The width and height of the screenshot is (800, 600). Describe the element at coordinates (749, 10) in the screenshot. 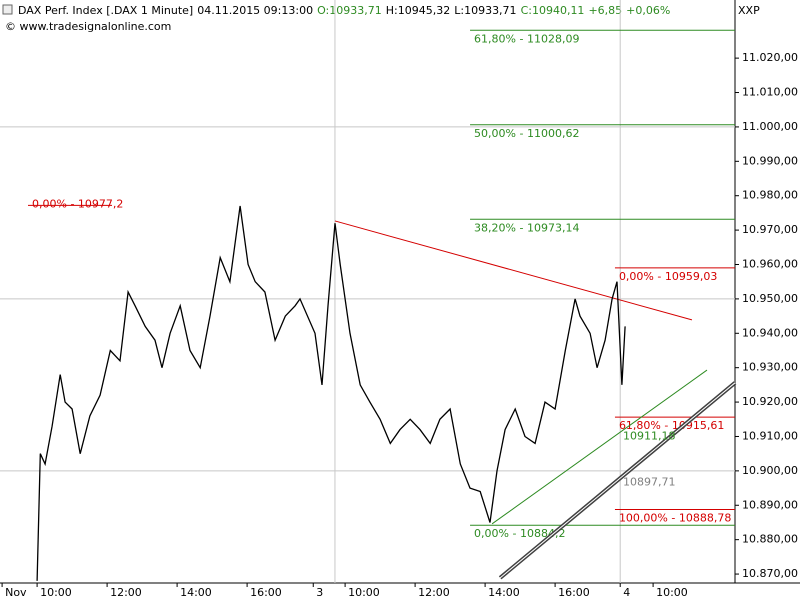

I see `axis-label: XXP` at that location.